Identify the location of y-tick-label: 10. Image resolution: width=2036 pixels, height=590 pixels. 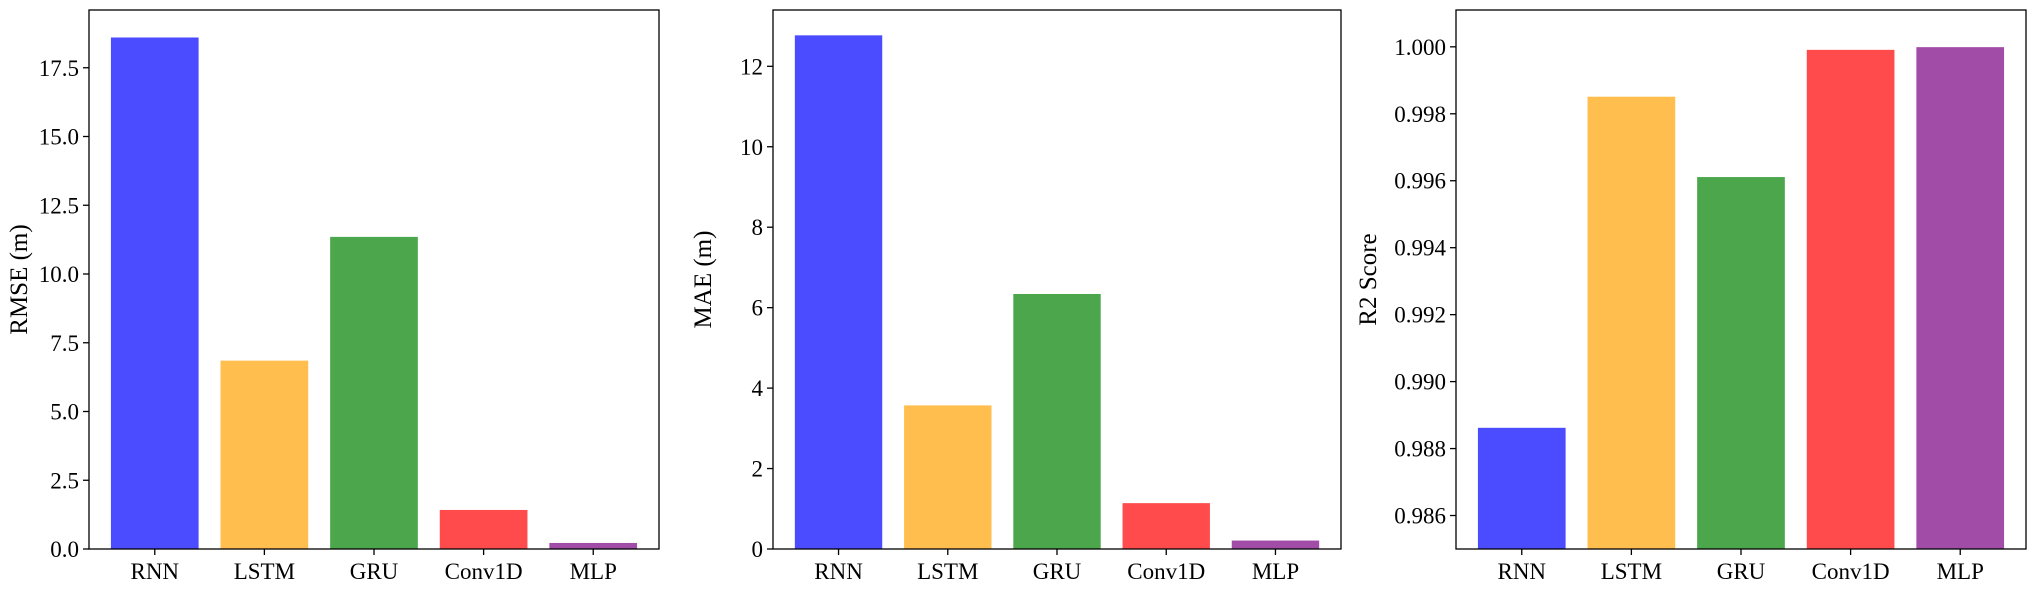
(751, 147).